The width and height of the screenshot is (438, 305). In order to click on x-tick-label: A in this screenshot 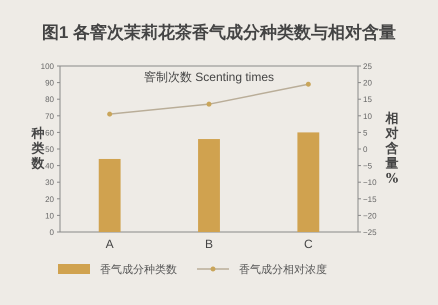, I will do `click(110, 244)`.